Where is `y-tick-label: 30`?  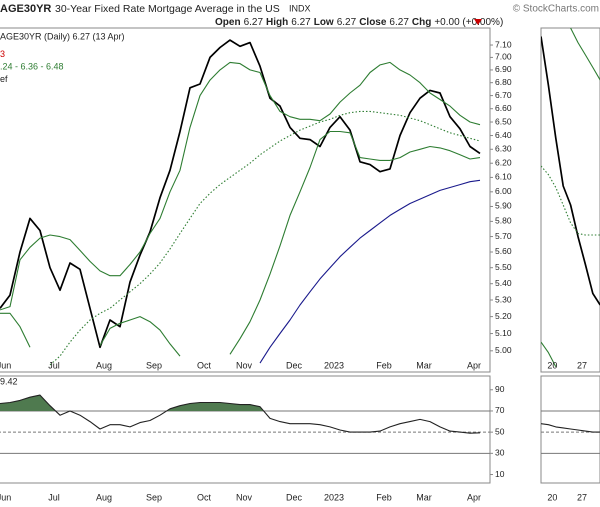 y-tick-label: 30 is located at coordinates (500, 453).